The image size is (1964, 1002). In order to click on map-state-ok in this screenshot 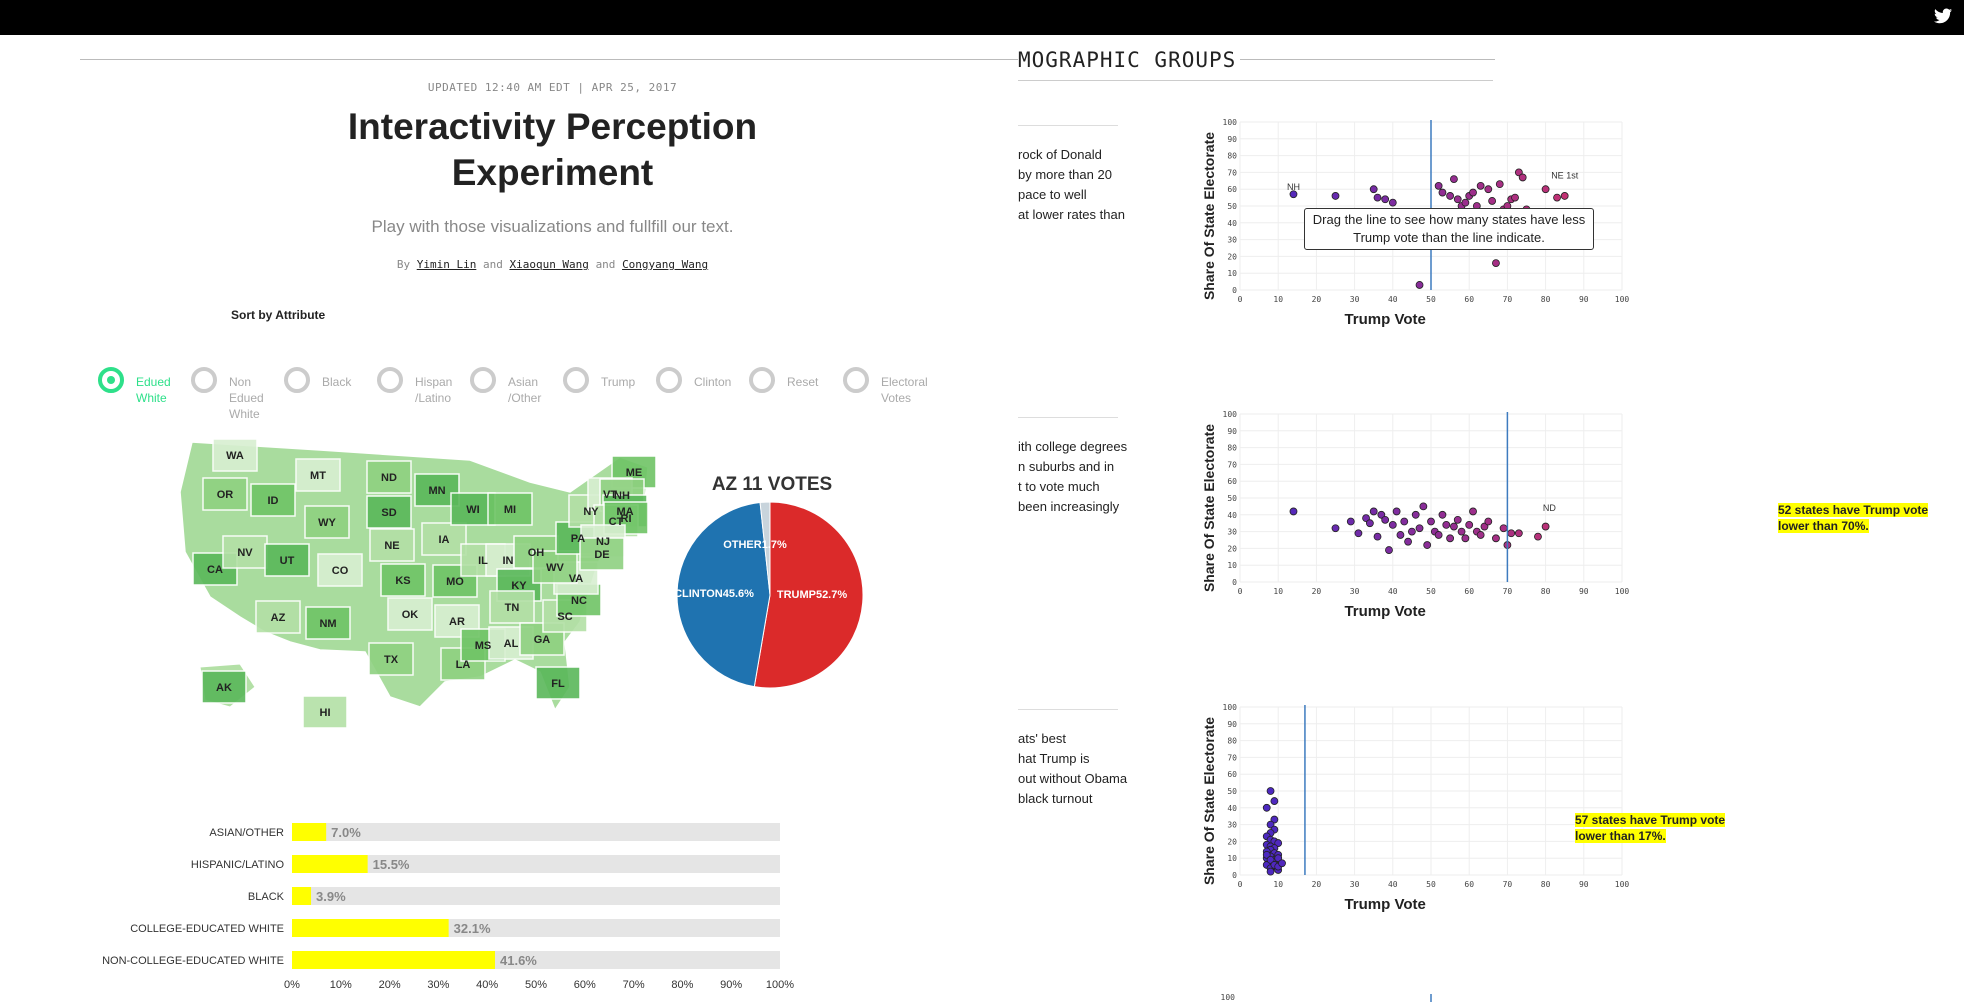, I will do `click(410, 614)`.